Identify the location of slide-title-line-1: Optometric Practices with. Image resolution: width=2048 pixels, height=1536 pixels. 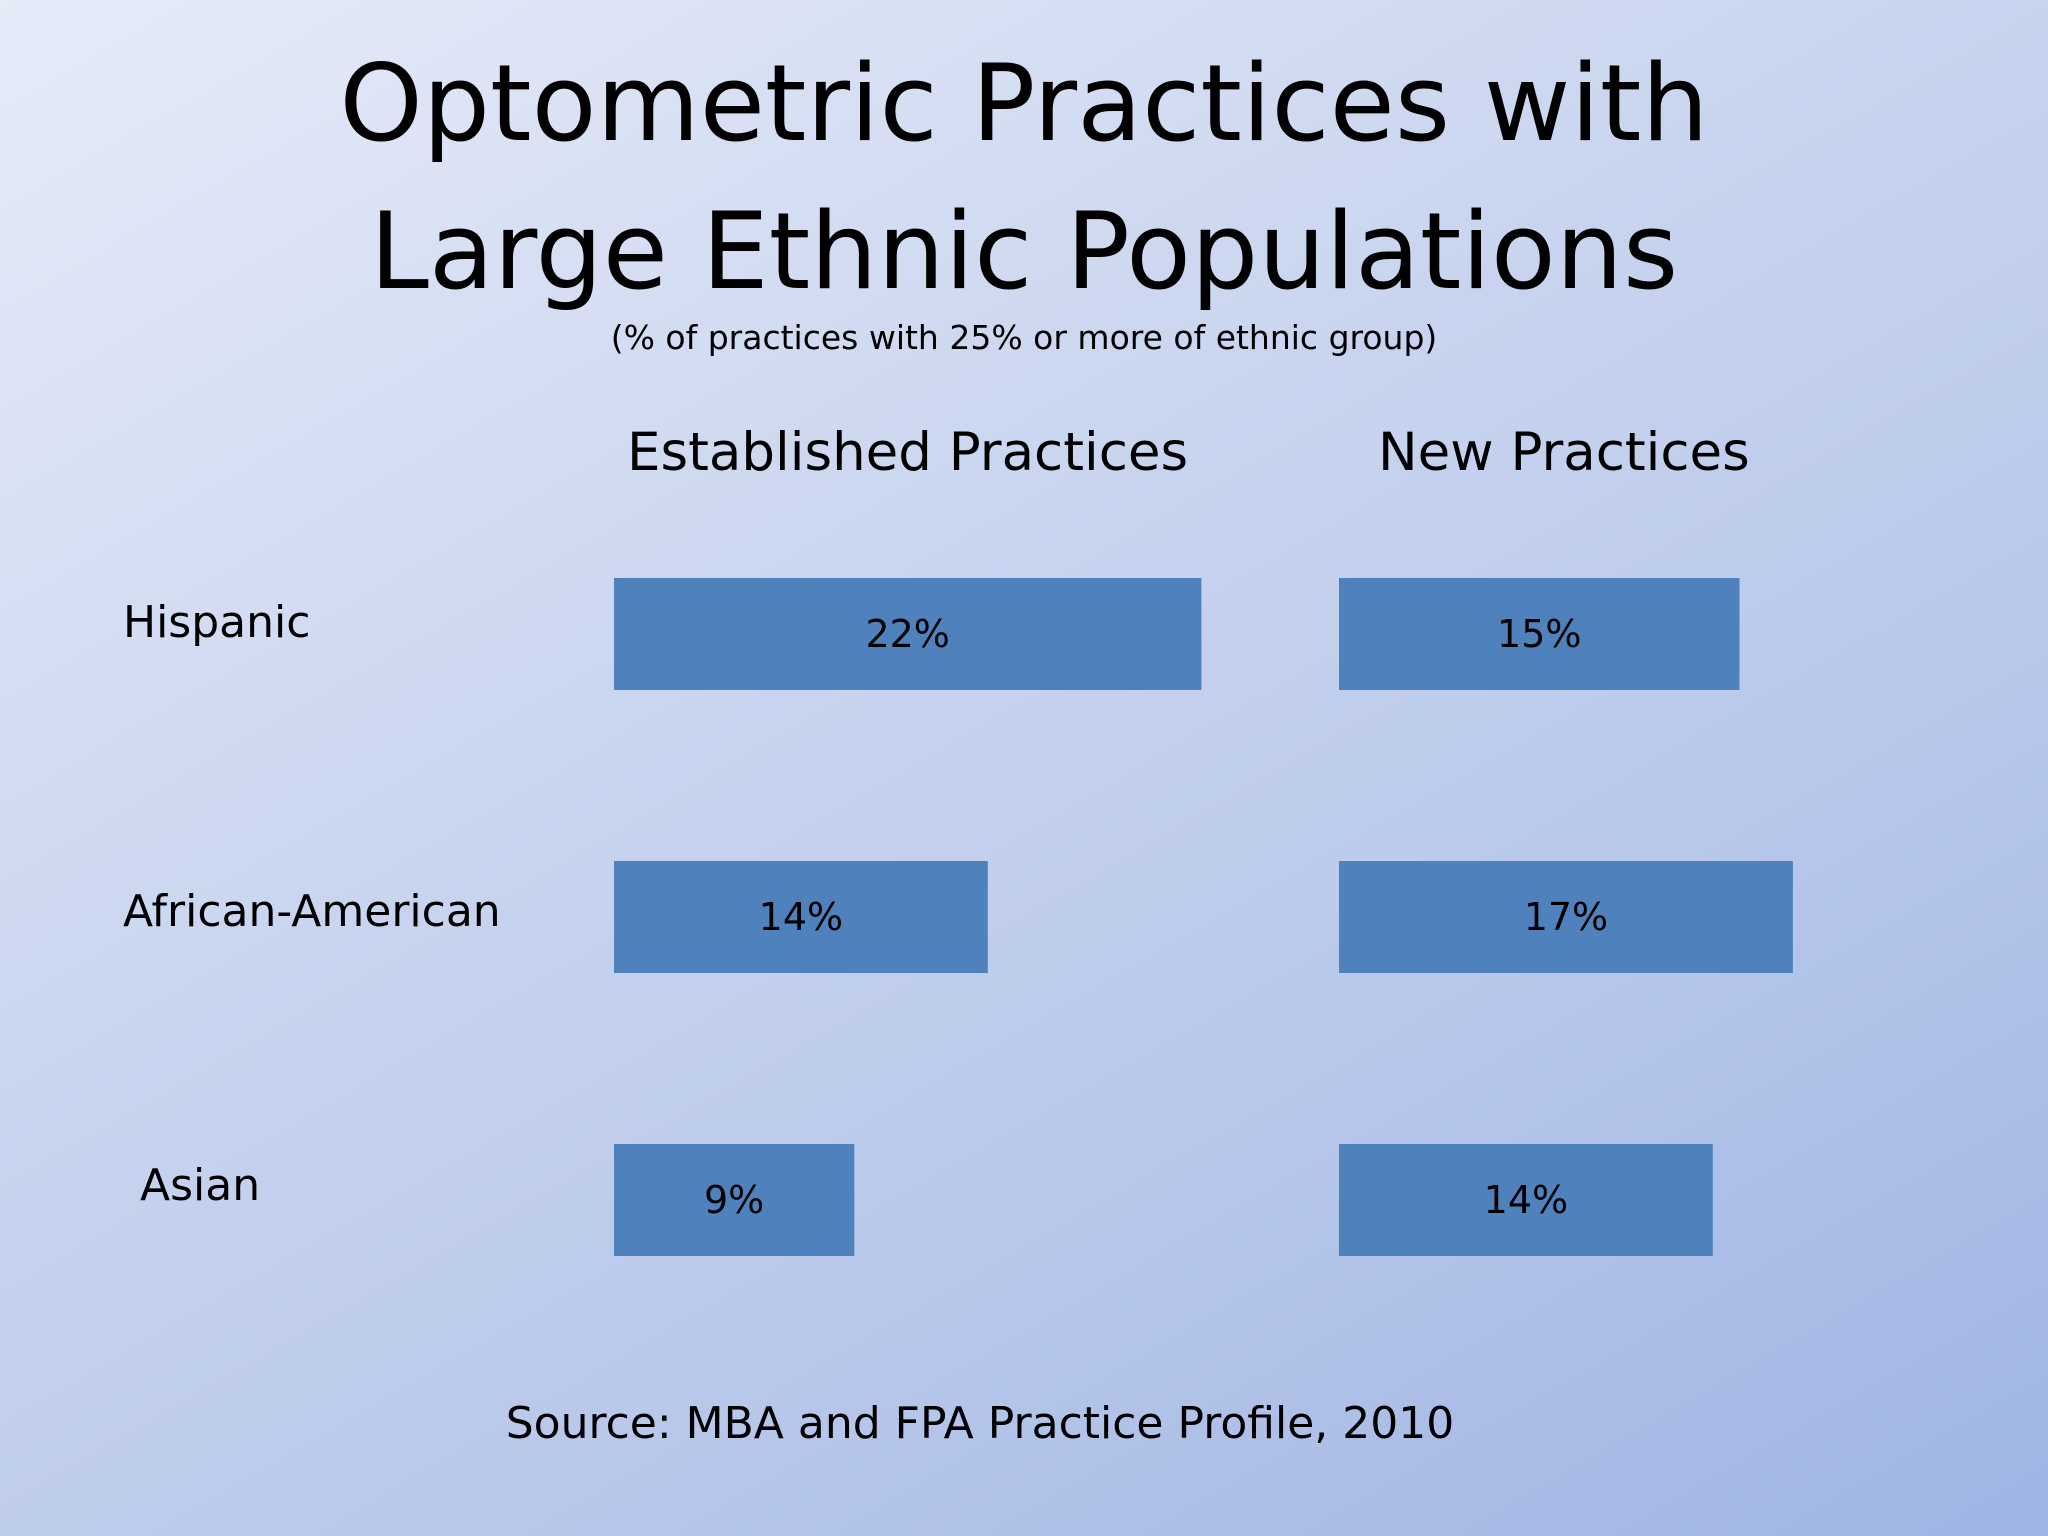
(1024, 103).